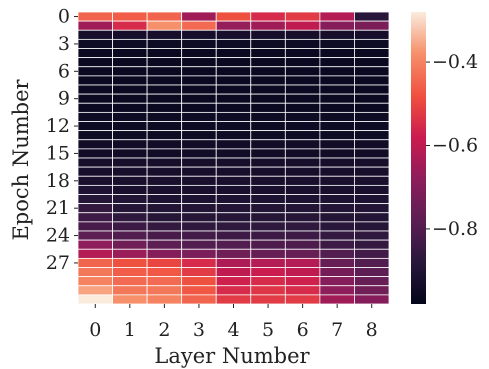 The image size is (489, 369). What do you see at coordinates (372, 330) in the screenshot?
I see `x-tick-label: 8` at bounding box center [372, 330].